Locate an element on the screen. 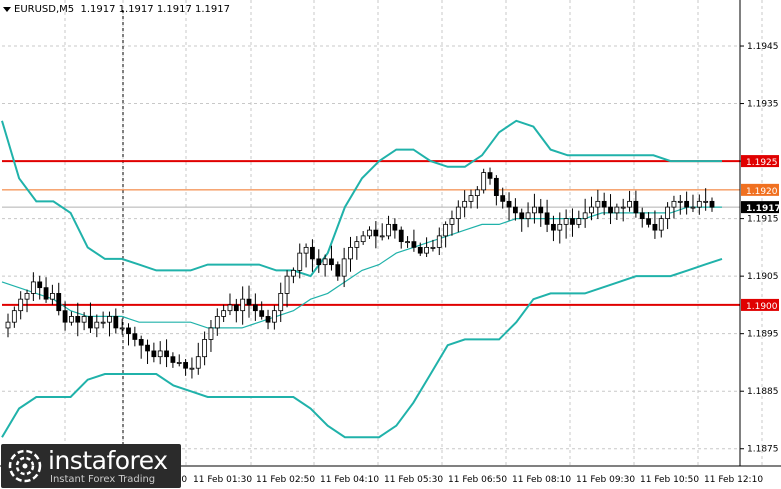 The image size is (781, 489). price-label: 1.1905 is located at coordinates (763, 277).